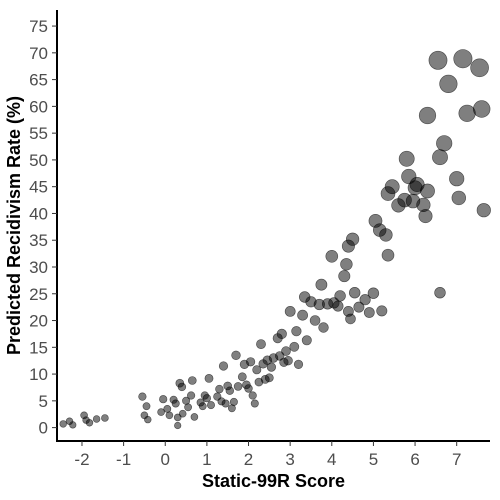 The height and width of the screenshot is (500, 500). What do you see at coordinates (38, 133) in the screenshot?
I see `y-tick-label: 55` at bounding box center [38, 133].